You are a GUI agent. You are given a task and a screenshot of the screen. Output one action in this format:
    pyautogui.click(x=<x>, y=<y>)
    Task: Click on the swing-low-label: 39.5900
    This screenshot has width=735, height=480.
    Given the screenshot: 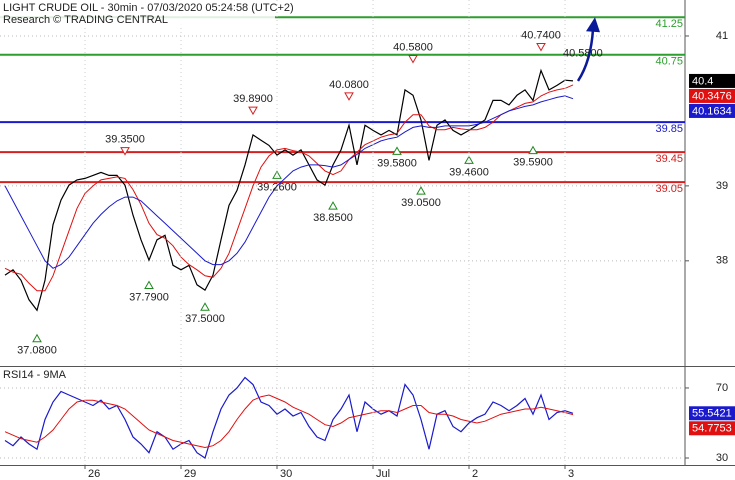 What is the action you would take?
    pyautogui.click(x=533, y=163)
    